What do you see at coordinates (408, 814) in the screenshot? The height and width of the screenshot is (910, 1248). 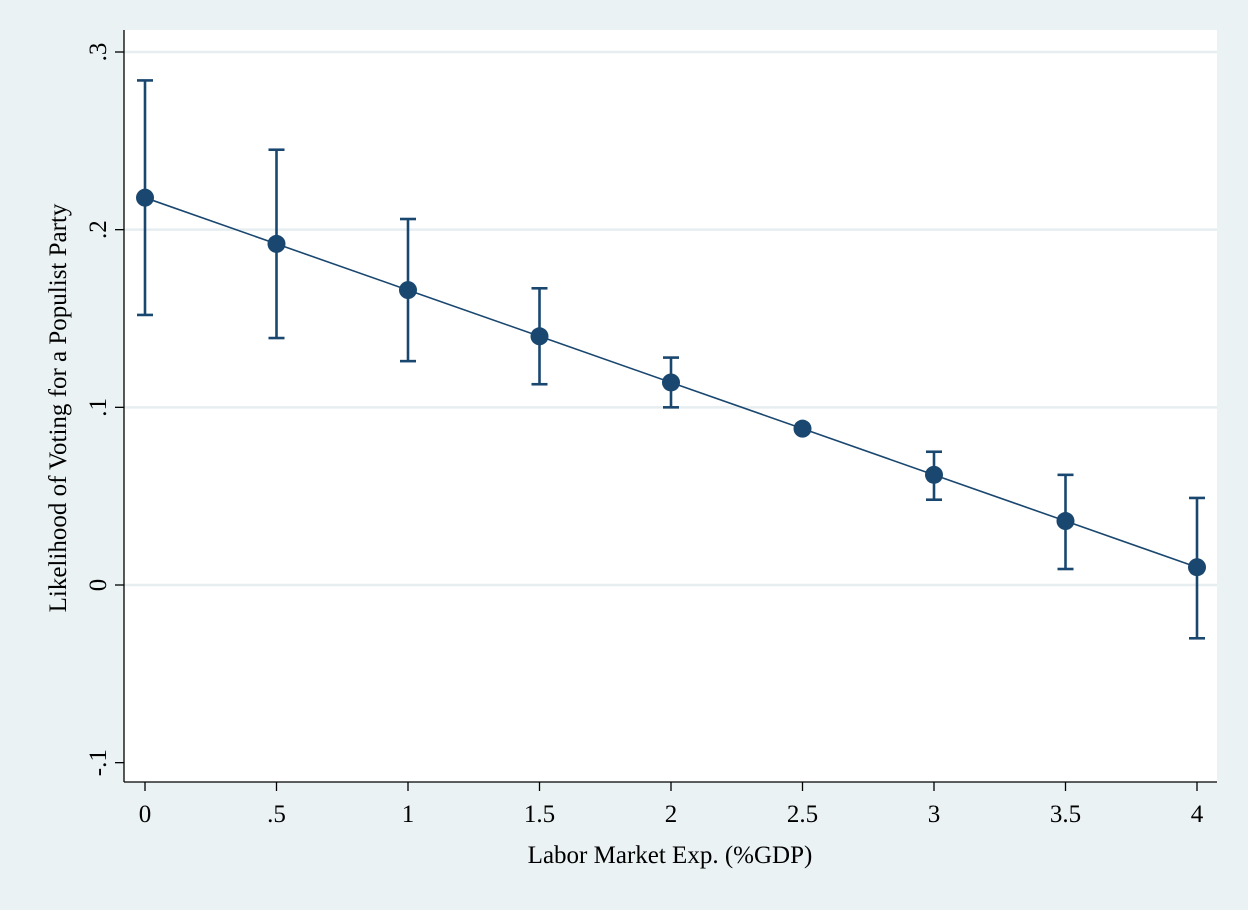 I see `x-tick-label: 1` at bounding box center [408, 814].